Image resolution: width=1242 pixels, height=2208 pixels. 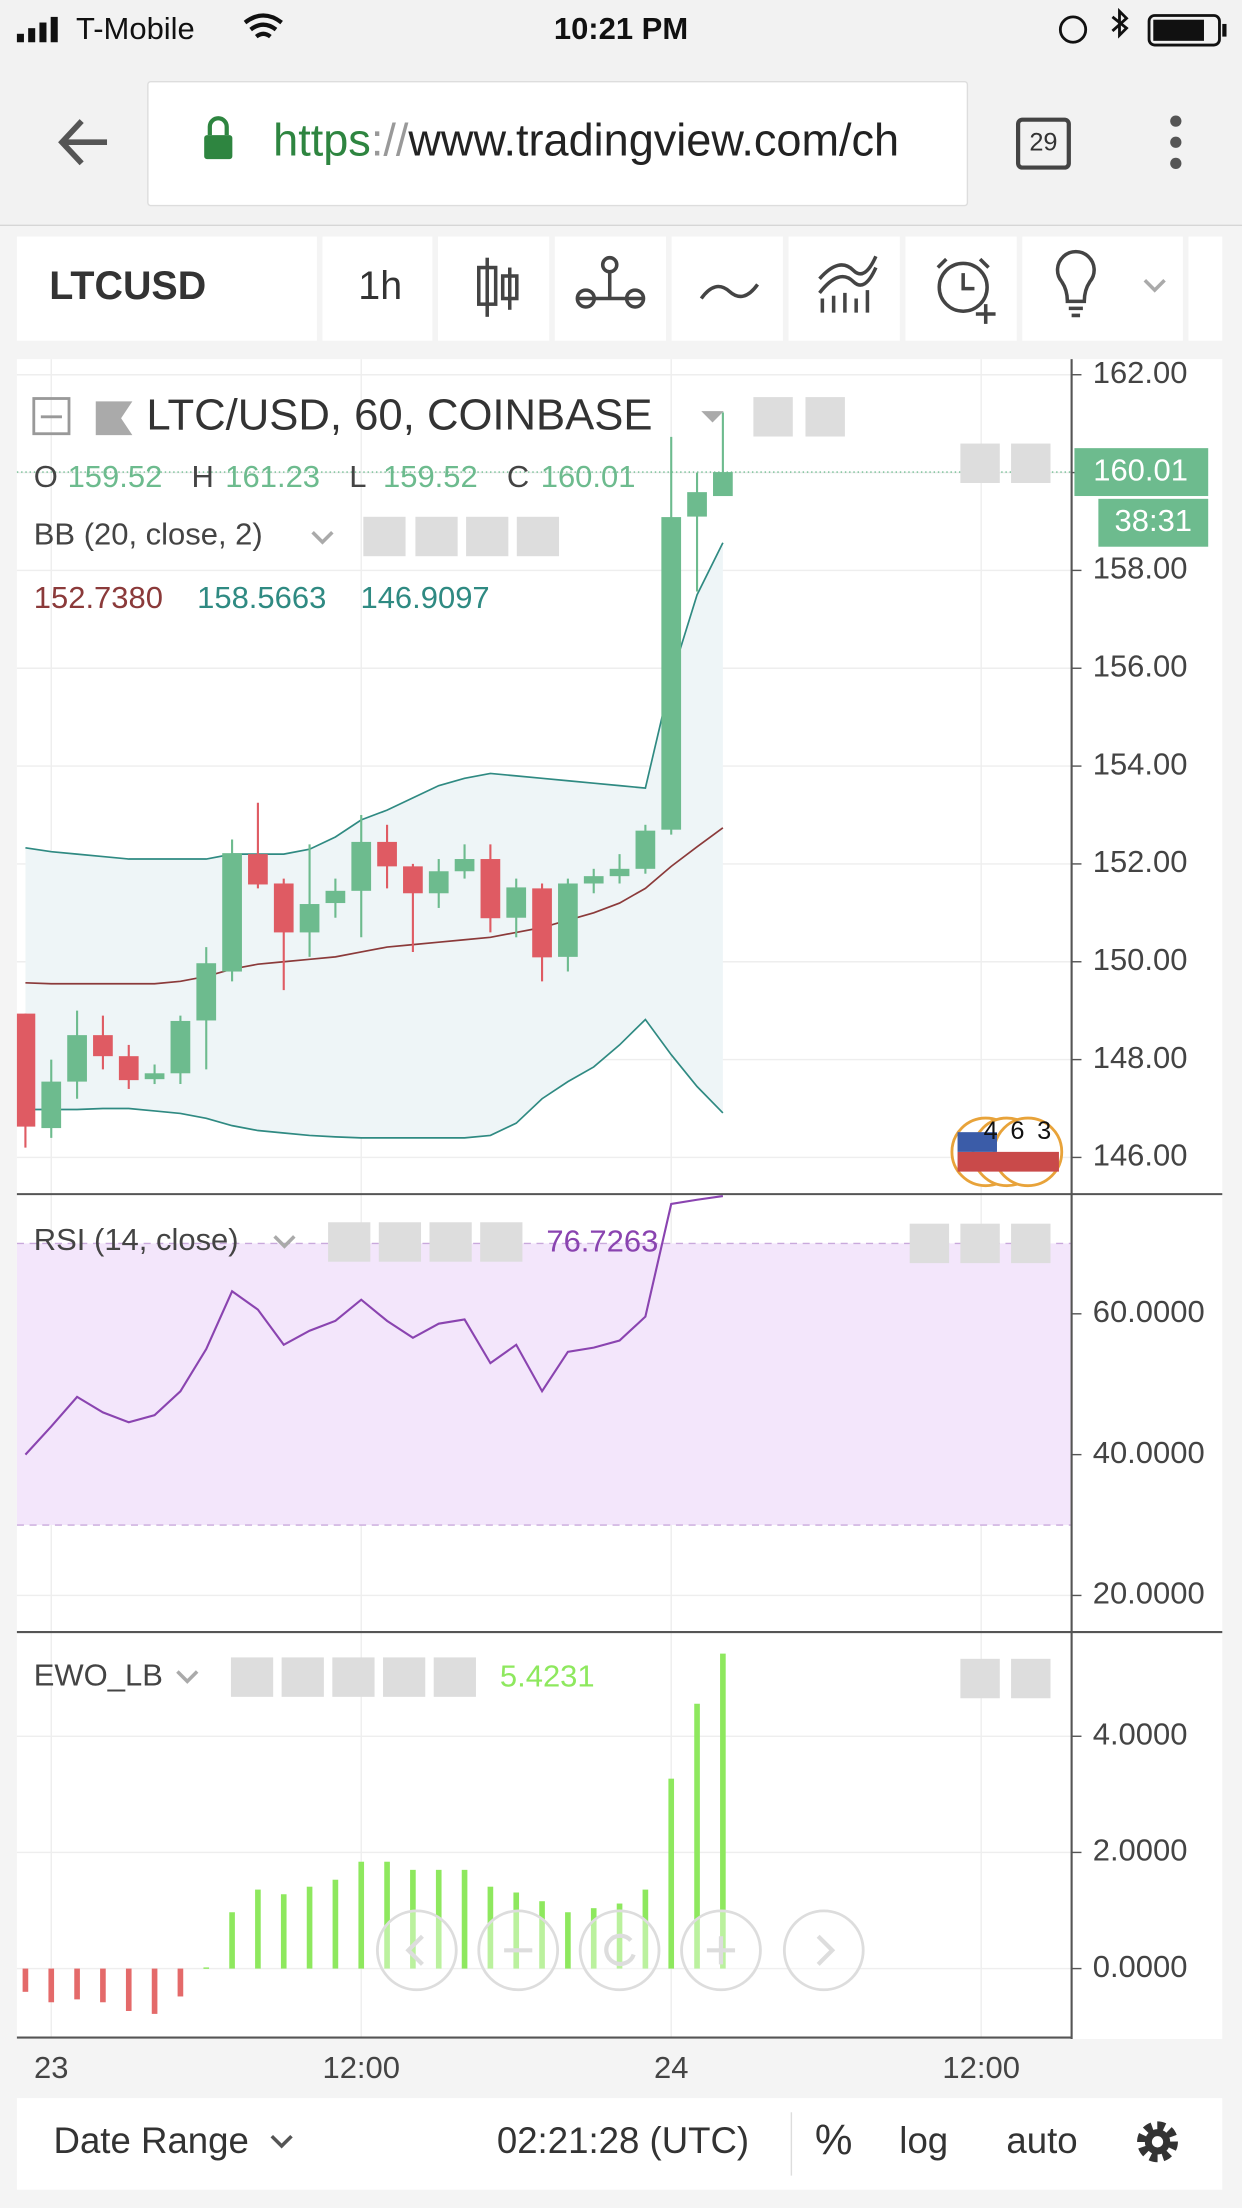 What do you see at coordinates (1041, 2140) in the screenshot?
I see `auto-toggle: auto` at bounding box center [1041, 2140].